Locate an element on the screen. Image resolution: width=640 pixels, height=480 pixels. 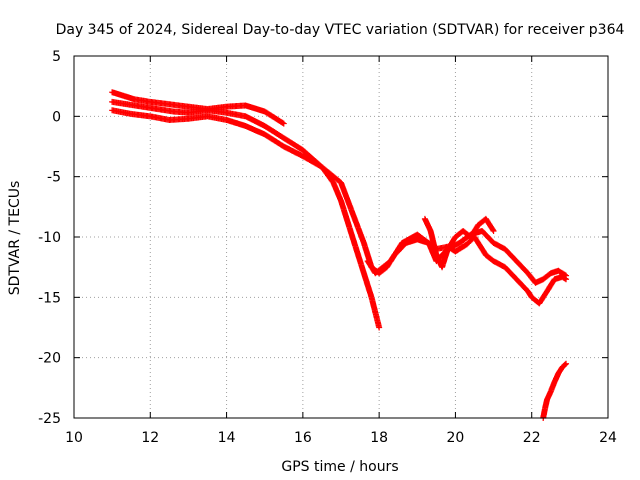
y-tick-label: 0 is located at coordinates (56, 117).